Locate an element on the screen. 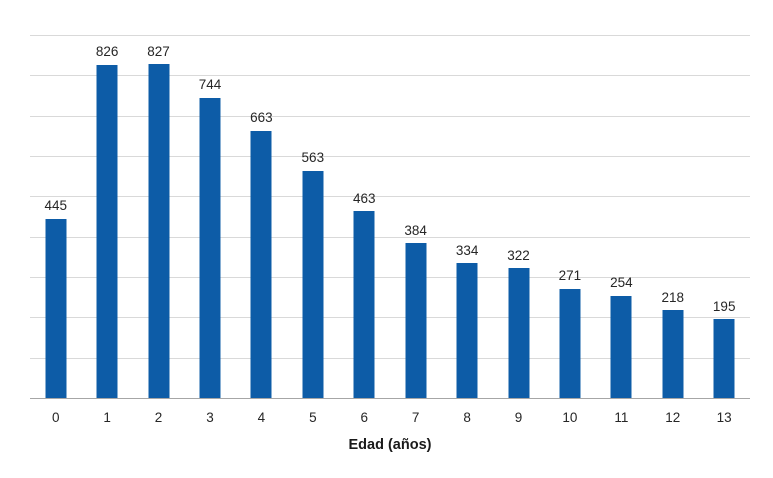 The image size is (773, 478). x-tick-label: 1 is located at coordinates (107, 417).